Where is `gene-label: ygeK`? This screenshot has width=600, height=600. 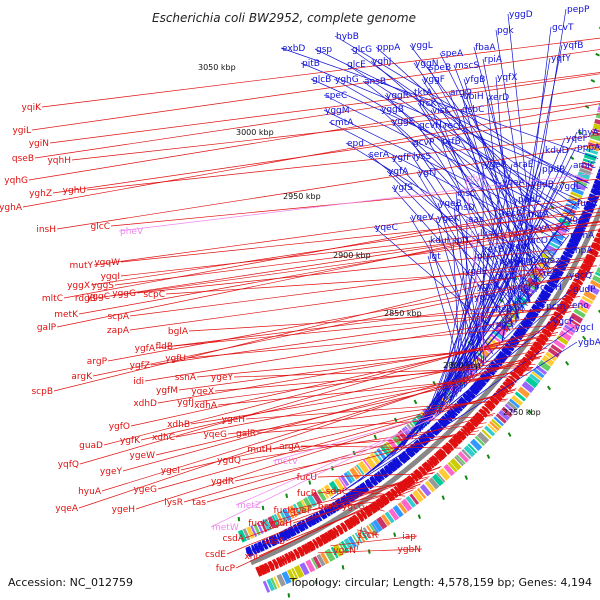
gene-label: ygeK is located at coordinates (449, 219).